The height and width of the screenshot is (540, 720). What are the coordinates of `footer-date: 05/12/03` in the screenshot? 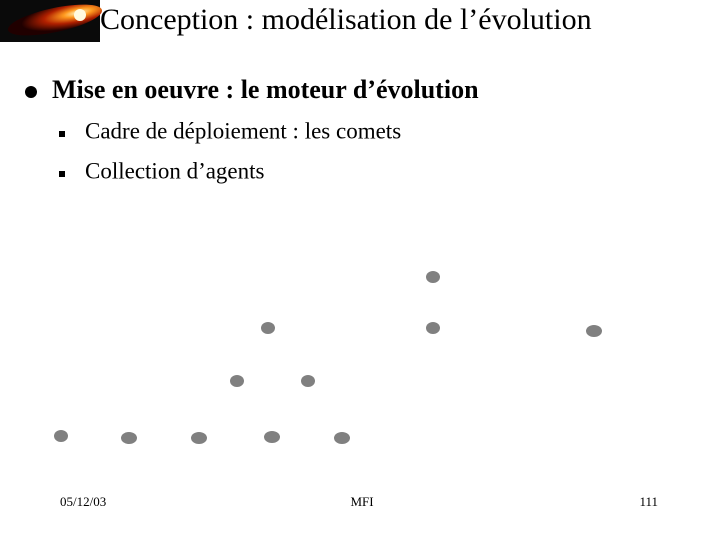 It's located at (83, 501).